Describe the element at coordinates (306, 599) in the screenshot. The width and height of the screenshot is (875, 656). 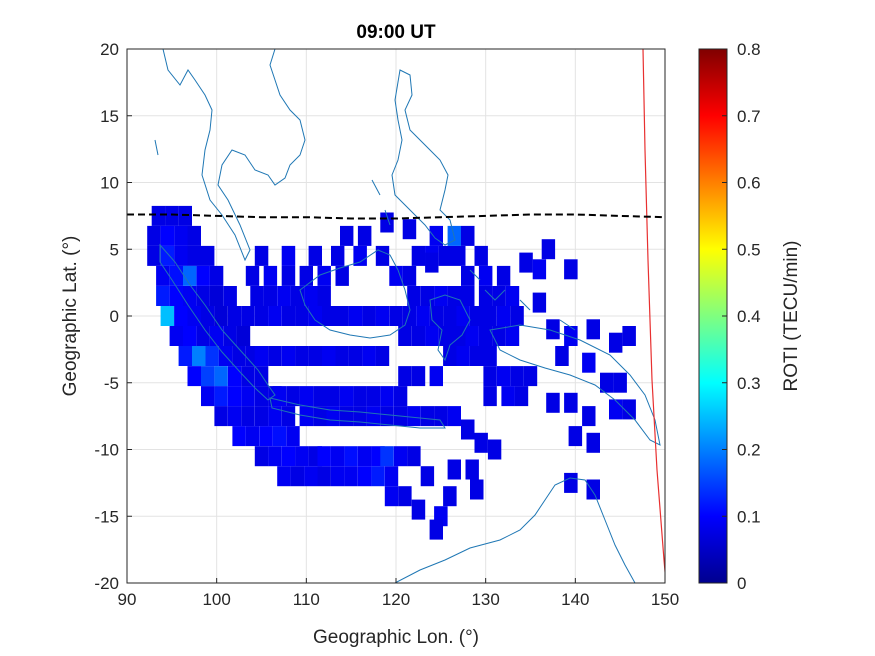
I see `x-tick-label: 110` at that location.